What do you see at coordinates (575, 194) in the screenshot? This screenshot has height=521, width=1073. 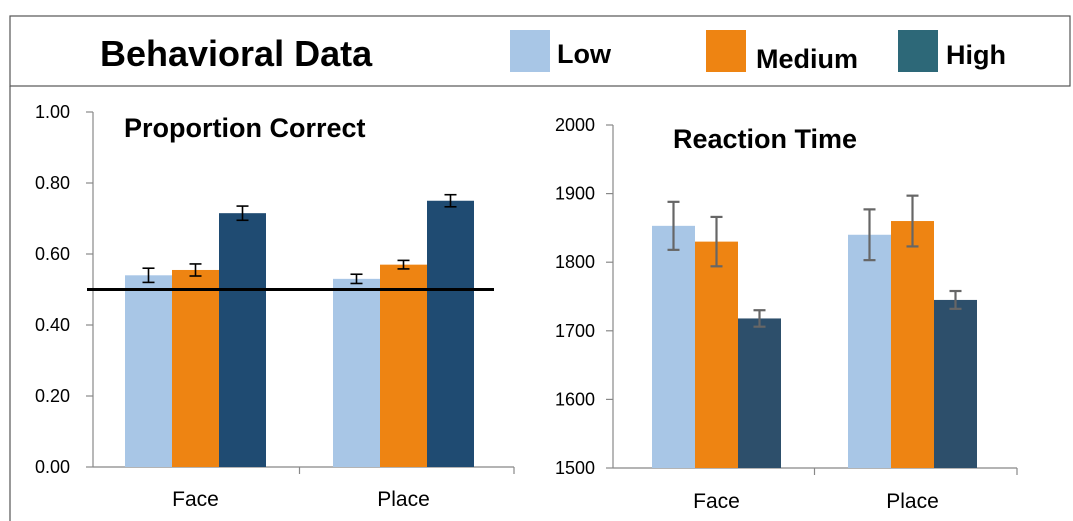 I see `y-tick-label: 1900` at bounding box center [575, 194].